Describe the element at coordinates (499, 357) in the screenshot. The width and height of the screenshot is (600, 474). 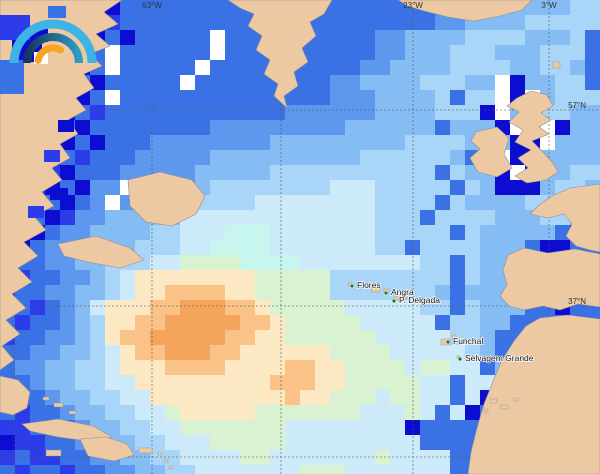
I see `place-label: Selvagem Grande` at that location.